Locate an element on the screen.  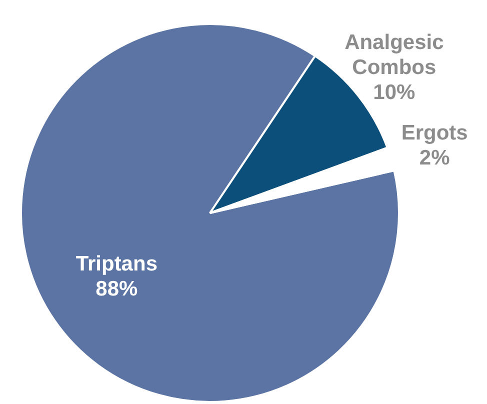
data-label: 10% is located at coordinates (394, 92).